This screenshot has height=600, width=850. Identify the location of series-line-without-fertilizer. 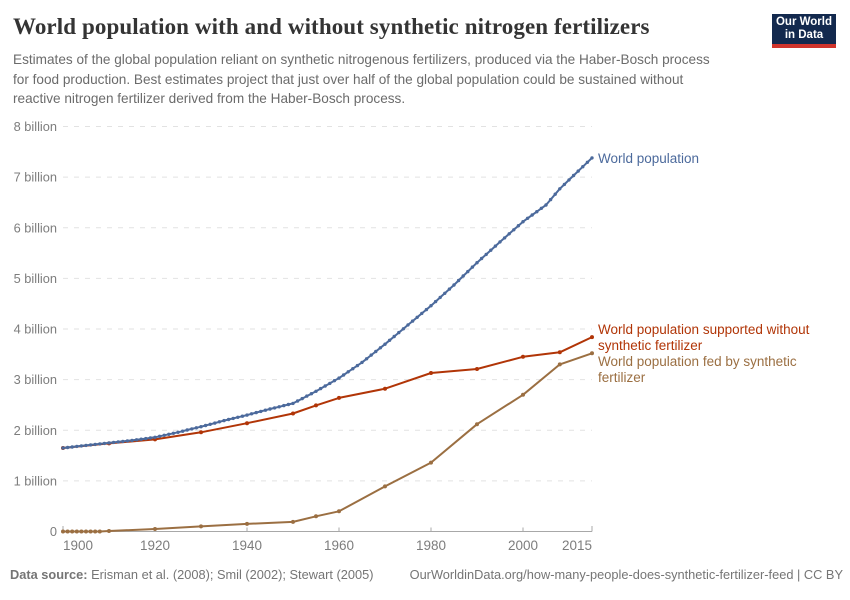
(327, 392).